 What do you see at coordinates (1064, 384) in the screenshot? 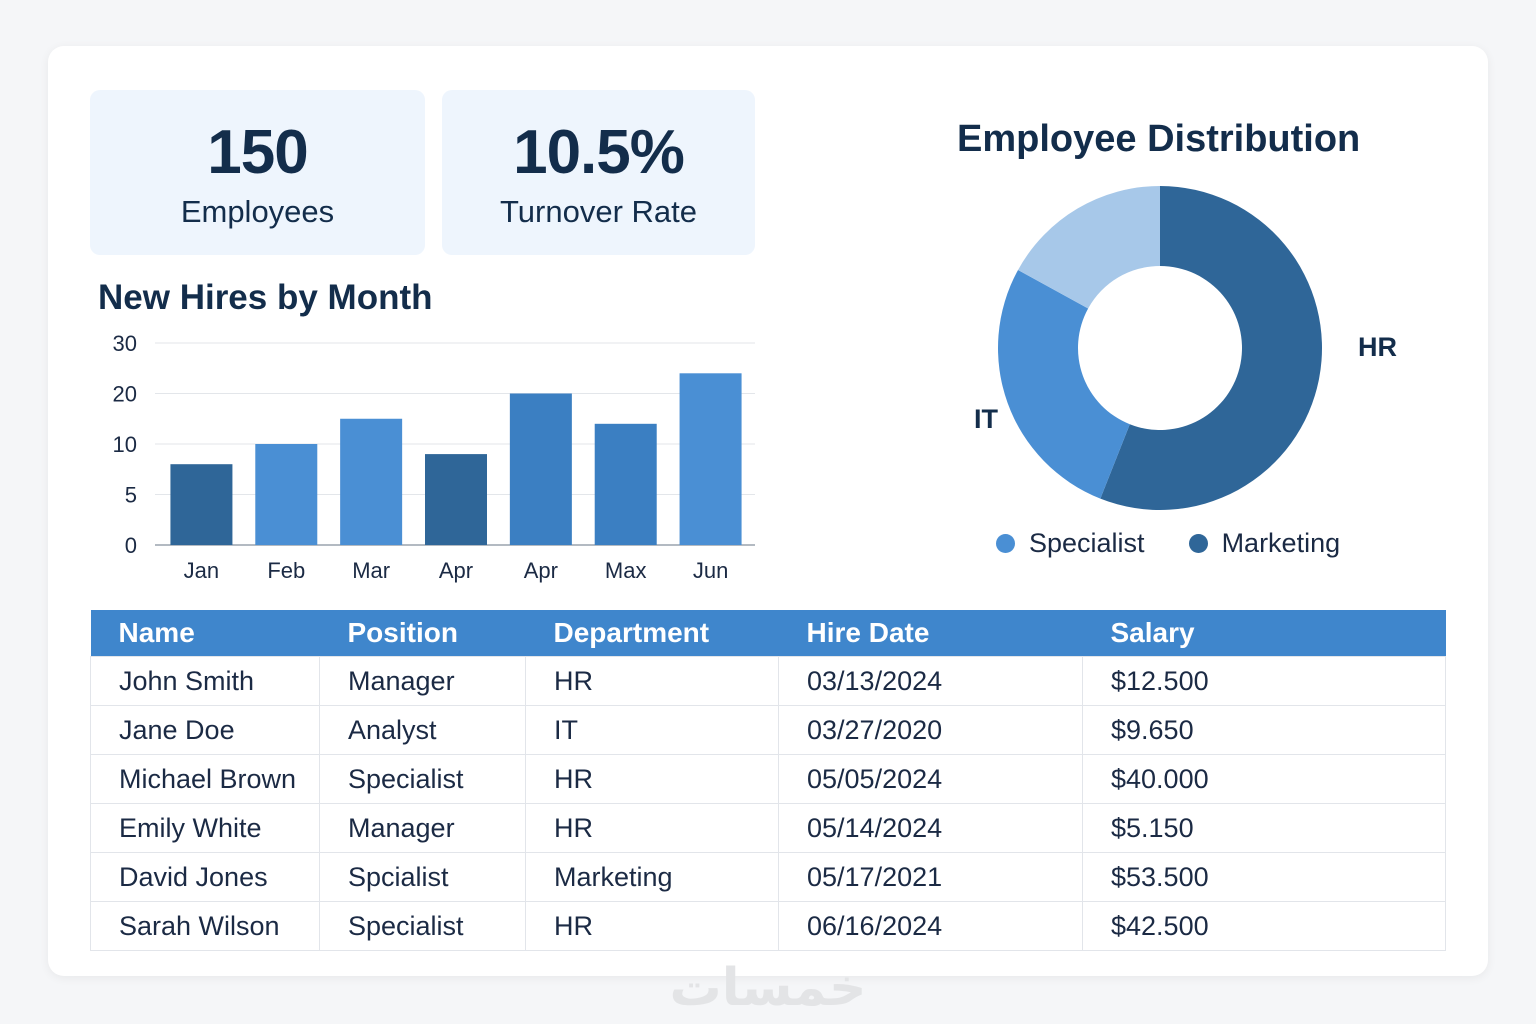
I see `donut-slice-it` at bounding box center [1064, 384].